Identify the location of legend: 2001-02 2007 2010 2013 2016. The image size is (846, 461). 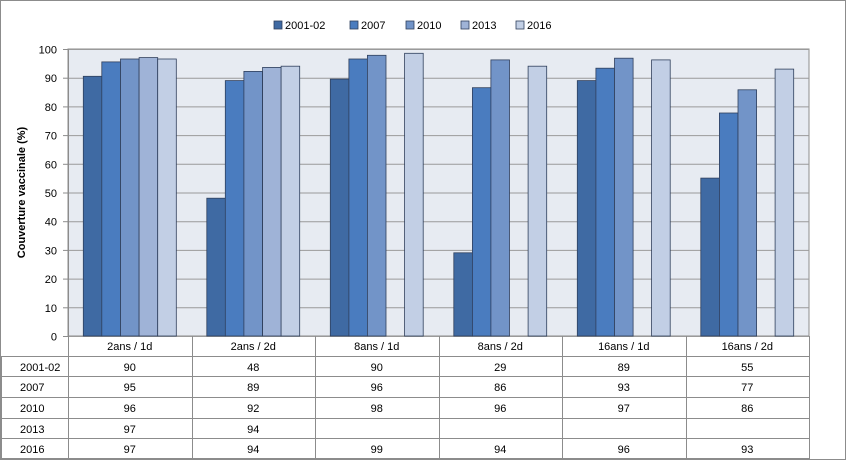
(412, 26).